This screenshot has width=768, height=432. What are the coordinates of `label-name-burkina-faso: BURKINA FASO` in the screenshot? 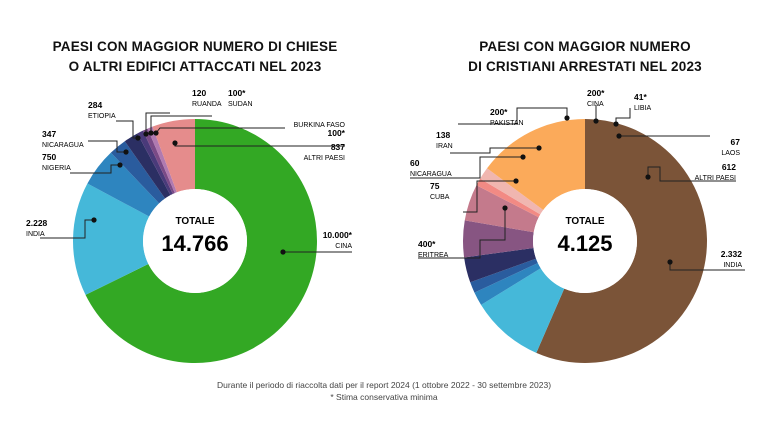 It's located at (320, 125).